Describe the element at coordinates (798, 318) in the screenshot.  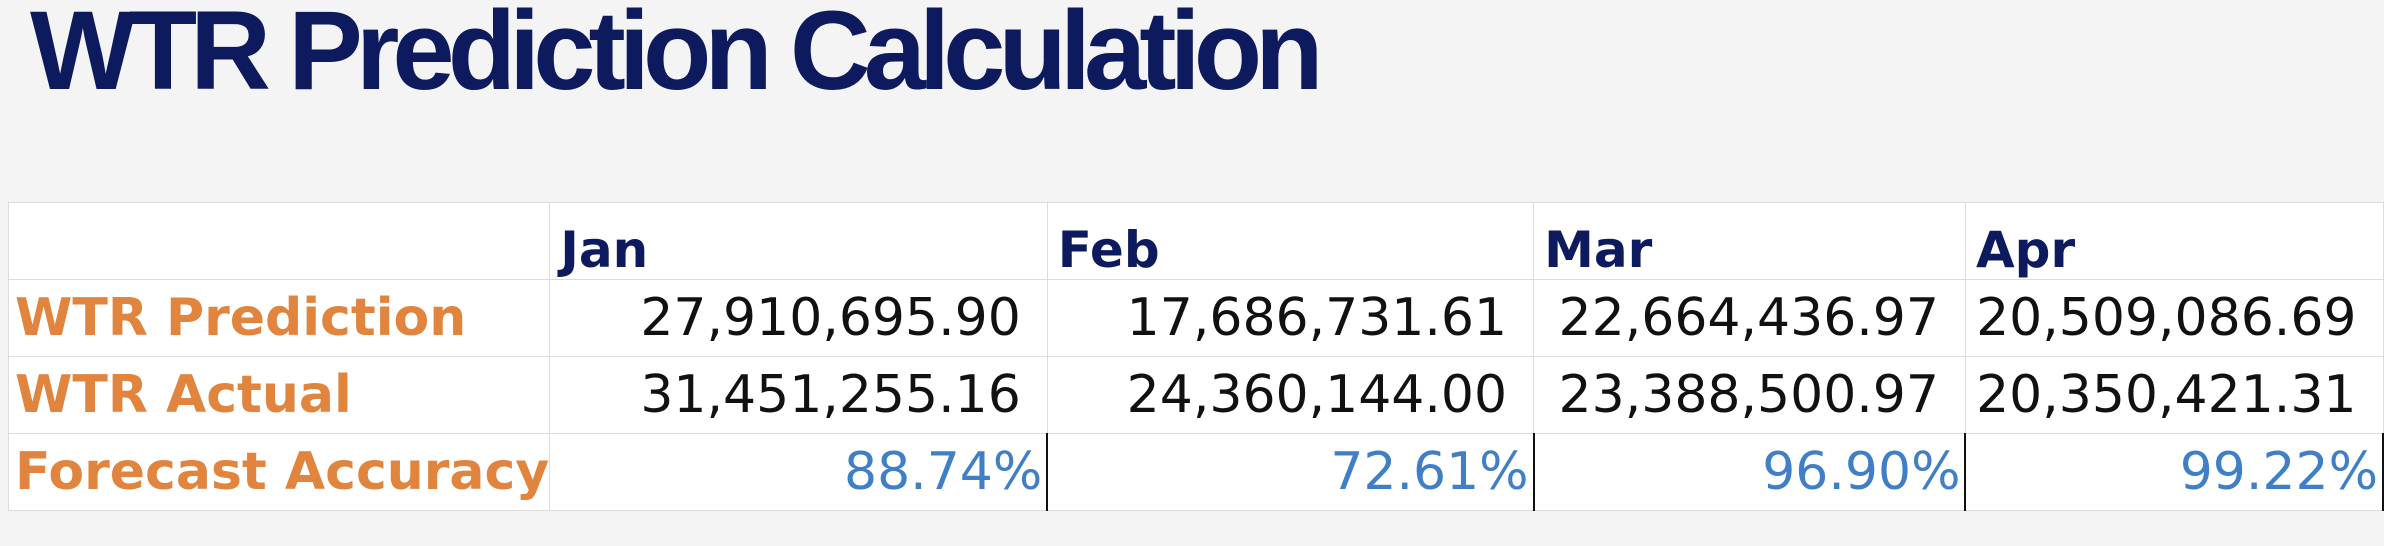
I see `value-cell: 27,910,695.90` at that location.